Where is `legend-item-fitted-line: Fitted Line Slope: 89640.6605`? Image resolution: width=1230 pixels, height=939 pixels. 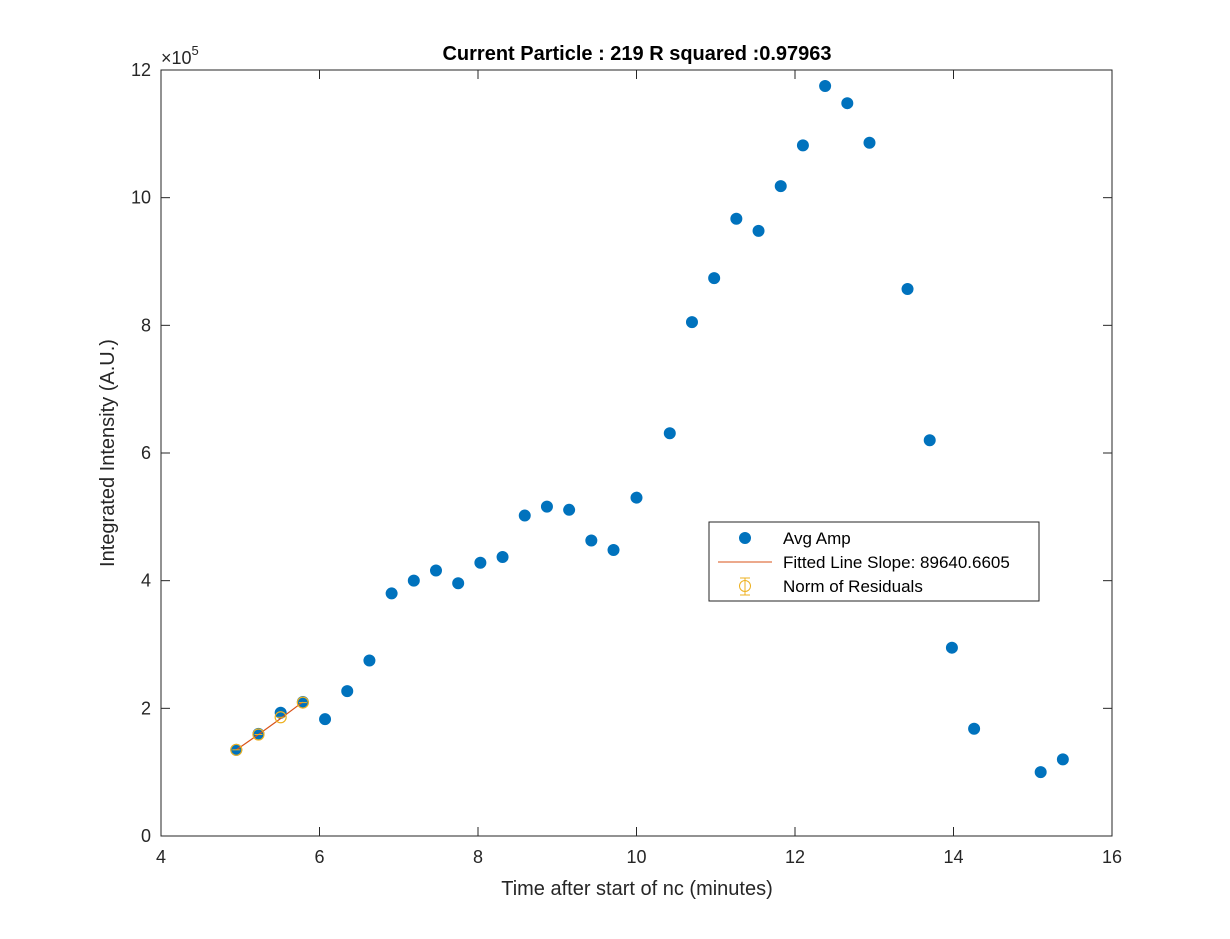
legend-item-fitted-line: Fitted Line Slope: 89640.6605 is located at coordinates (864, 562).